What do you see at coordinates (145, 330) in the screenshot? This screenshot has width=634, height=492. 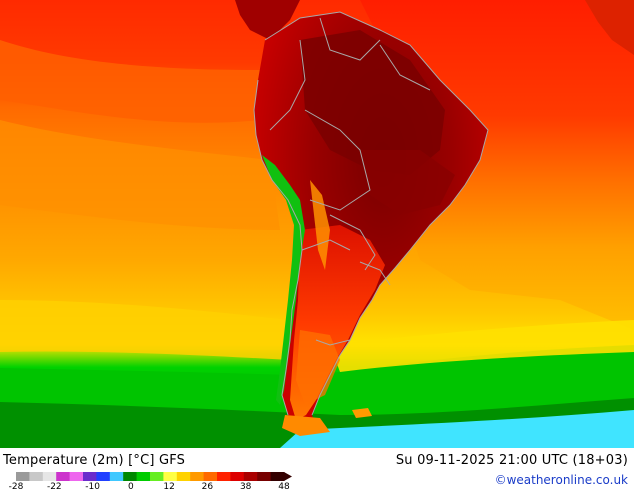 I see `pacific-band-yellow` at bounding box center [145, 330].